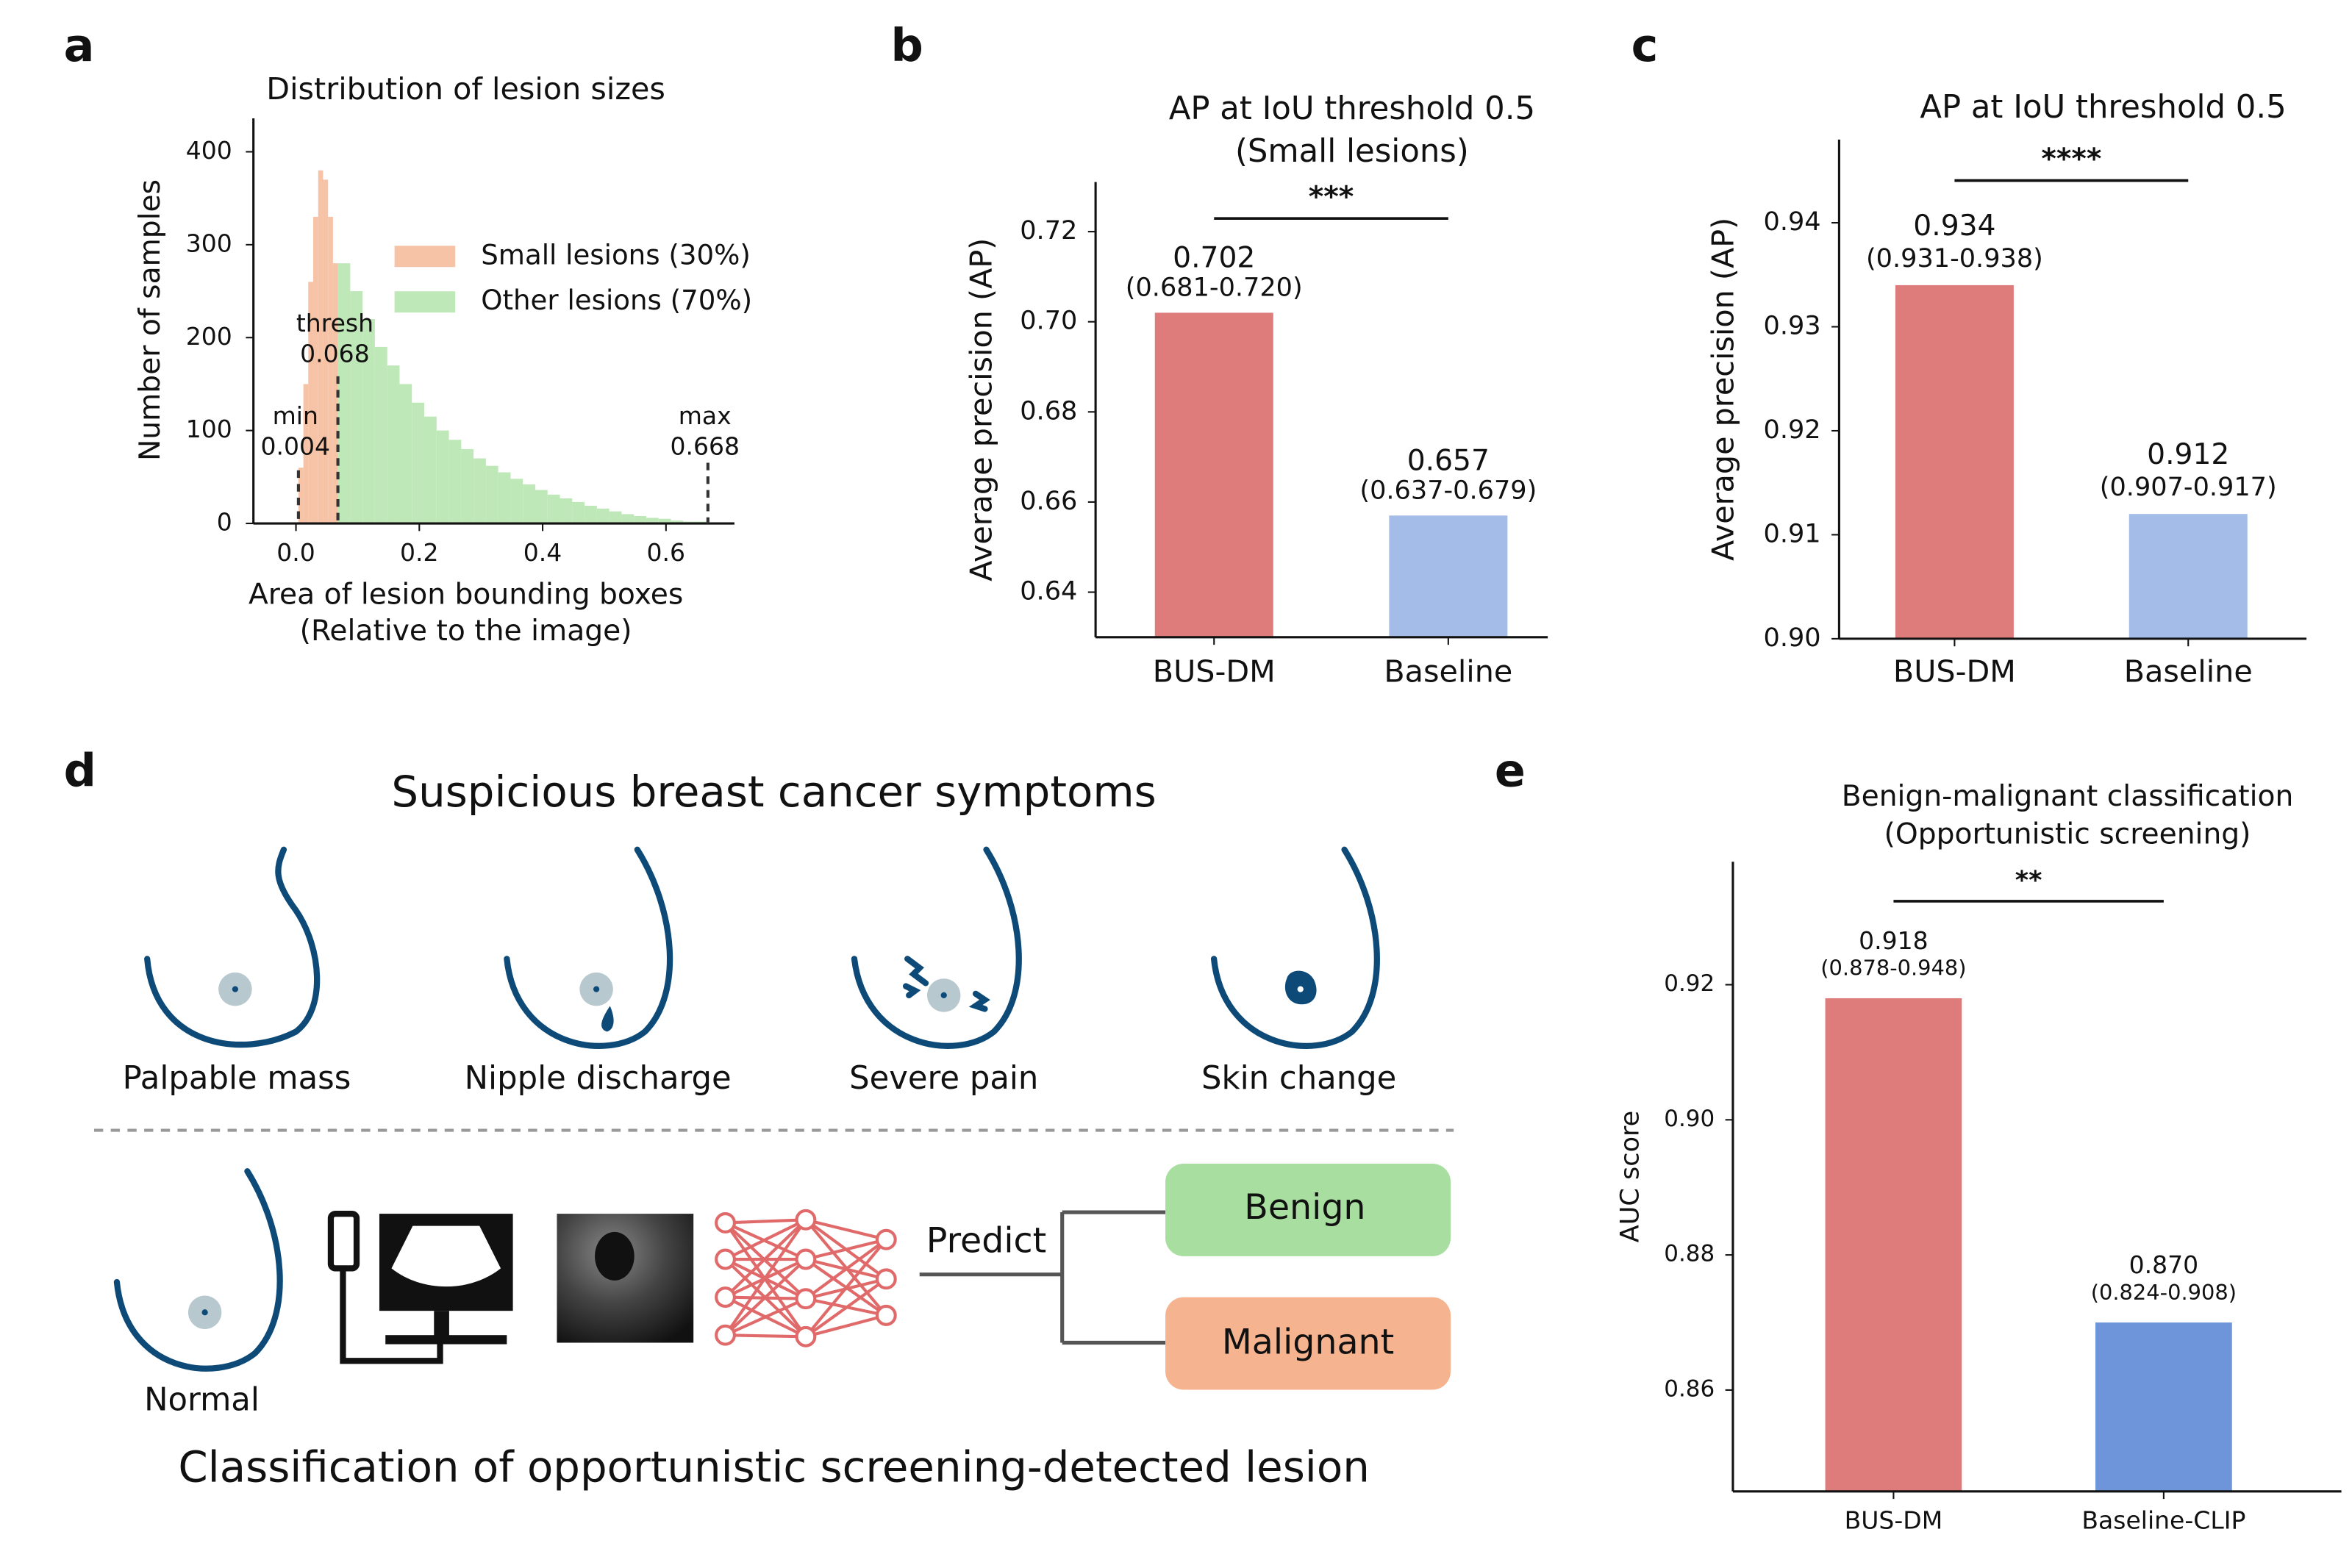 This screenshot has height=1568, width=2352. What do you see at coordinates (419, 552) in the screenshot?
I see `x-tick-label: 0.2` at bounding box center [419, 552].